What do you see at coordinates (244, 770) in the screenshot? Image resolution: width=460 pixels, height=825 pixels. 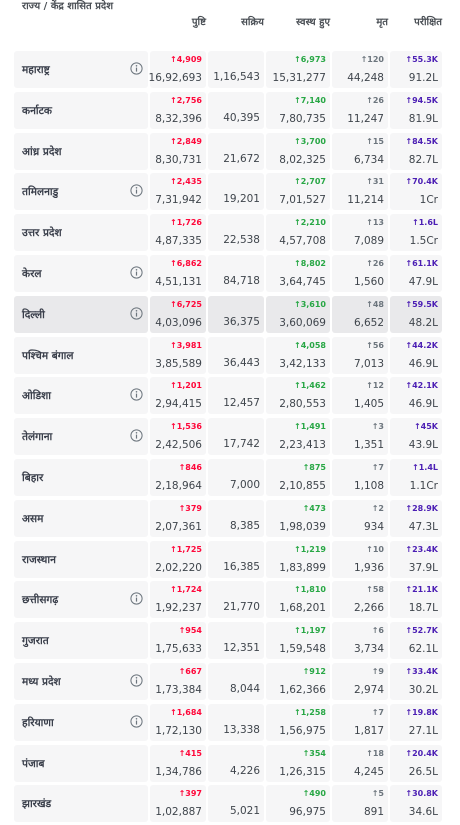 I see `active-value: 4,226` at bounding box center [244, 770].